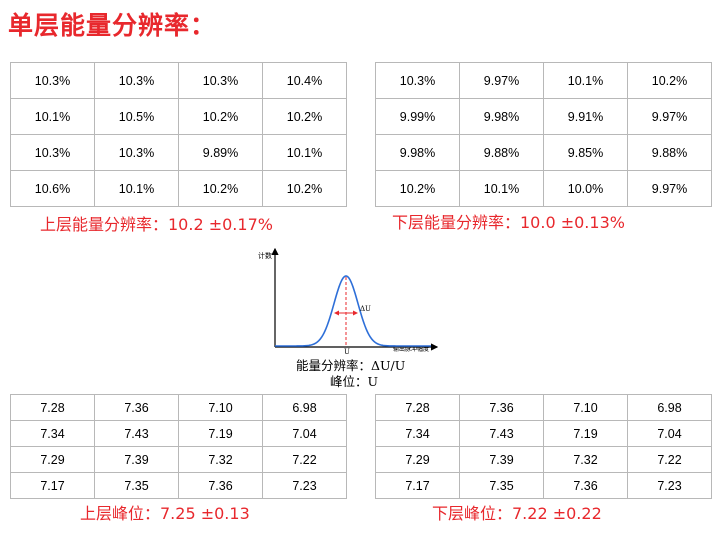  What do you see at coordinates (508, 222) in the screenshot?
I see `lower-resolution-caption: 下层能量分辨率：10.0 ±0.13%` at bounding box center [508, 222].